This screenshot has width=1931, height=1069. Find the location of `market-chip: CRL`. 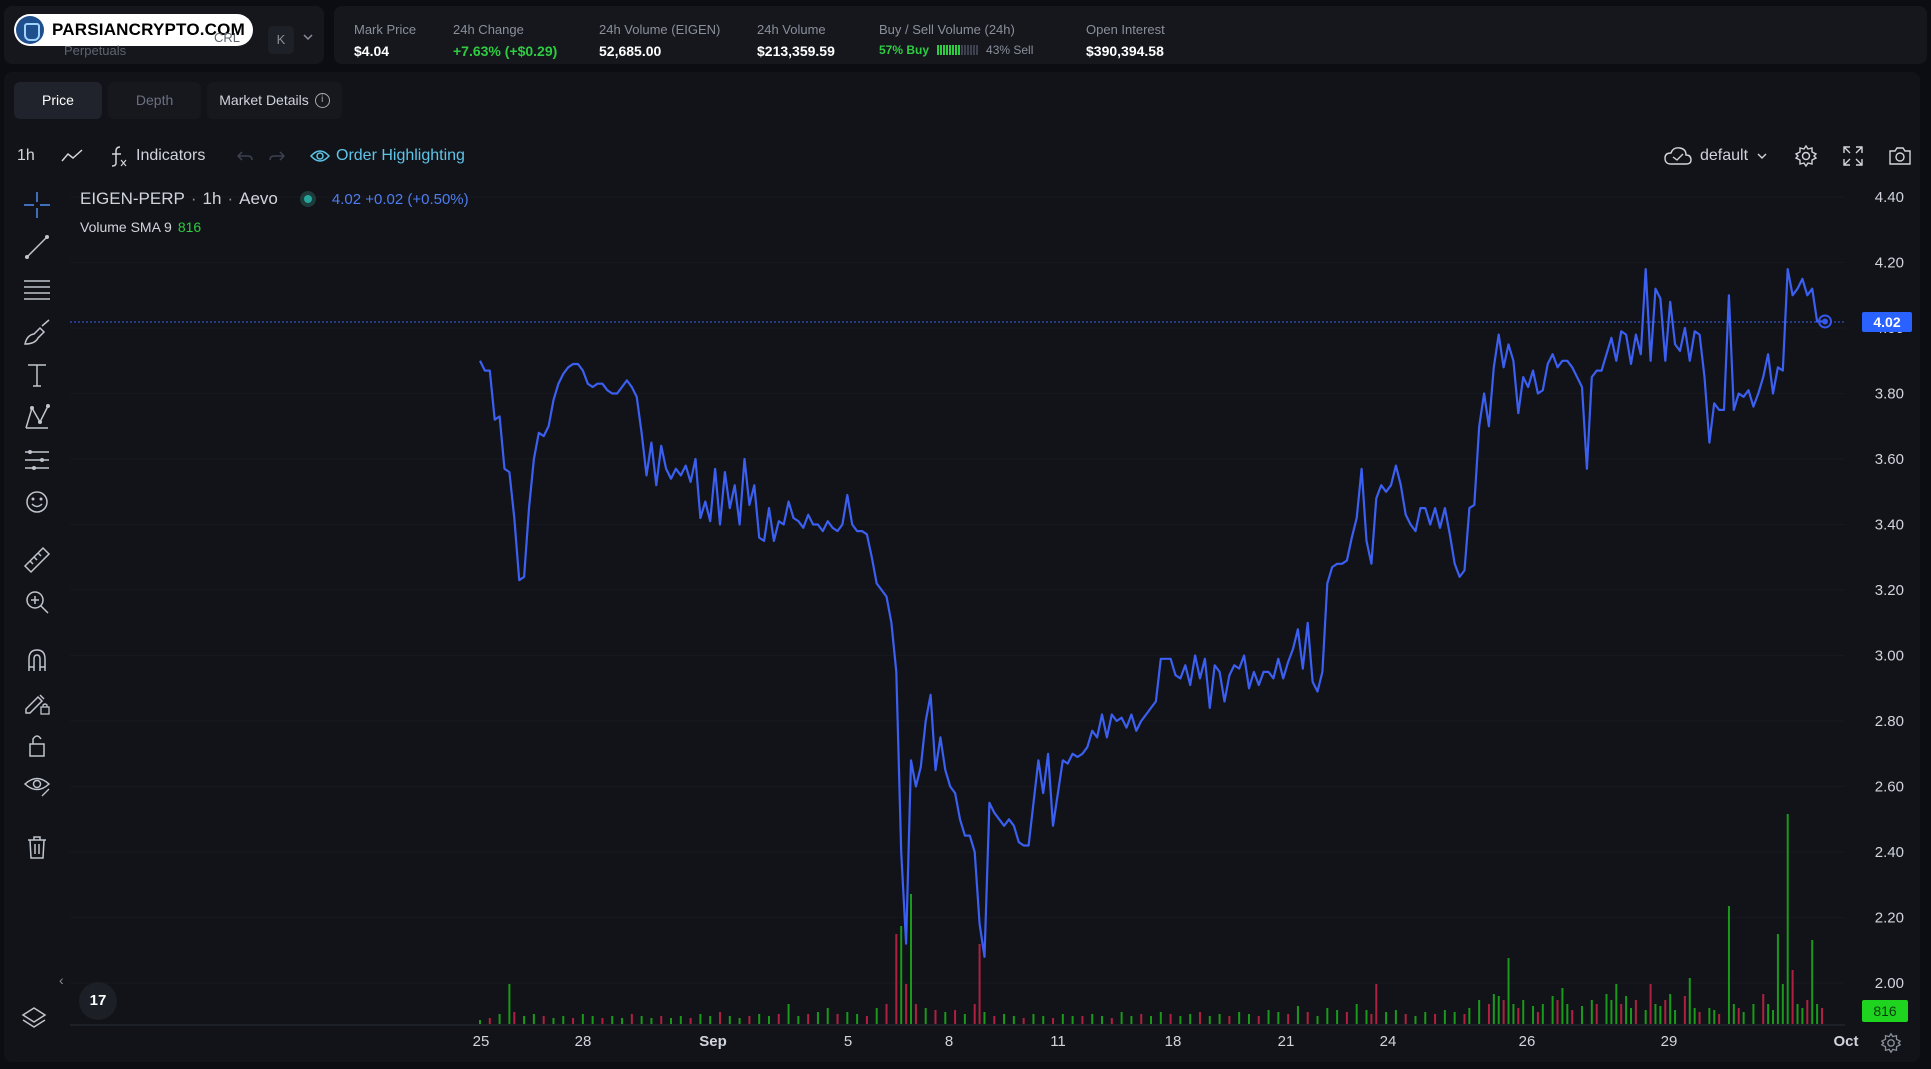

market-chip: CRL is located at coordinates (227, 37).